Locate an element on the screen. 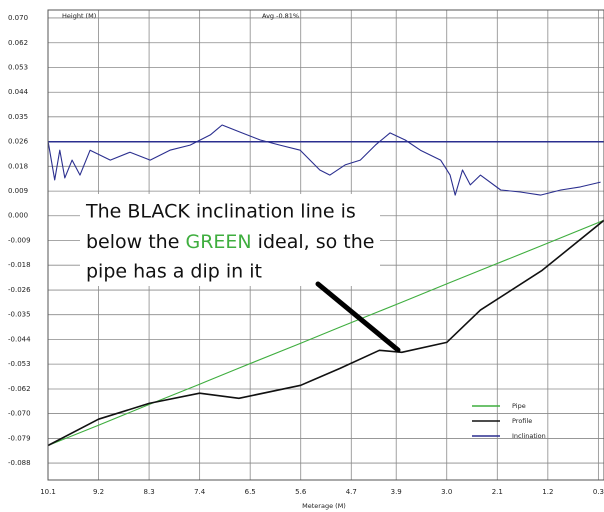  y-tick-label: -0.088 is located at coordinates (19, 463).